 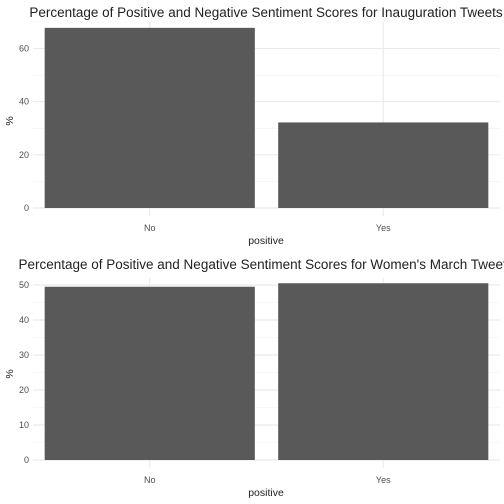 I want to click on y-tick-label: 30, so click(x=24, y=355).